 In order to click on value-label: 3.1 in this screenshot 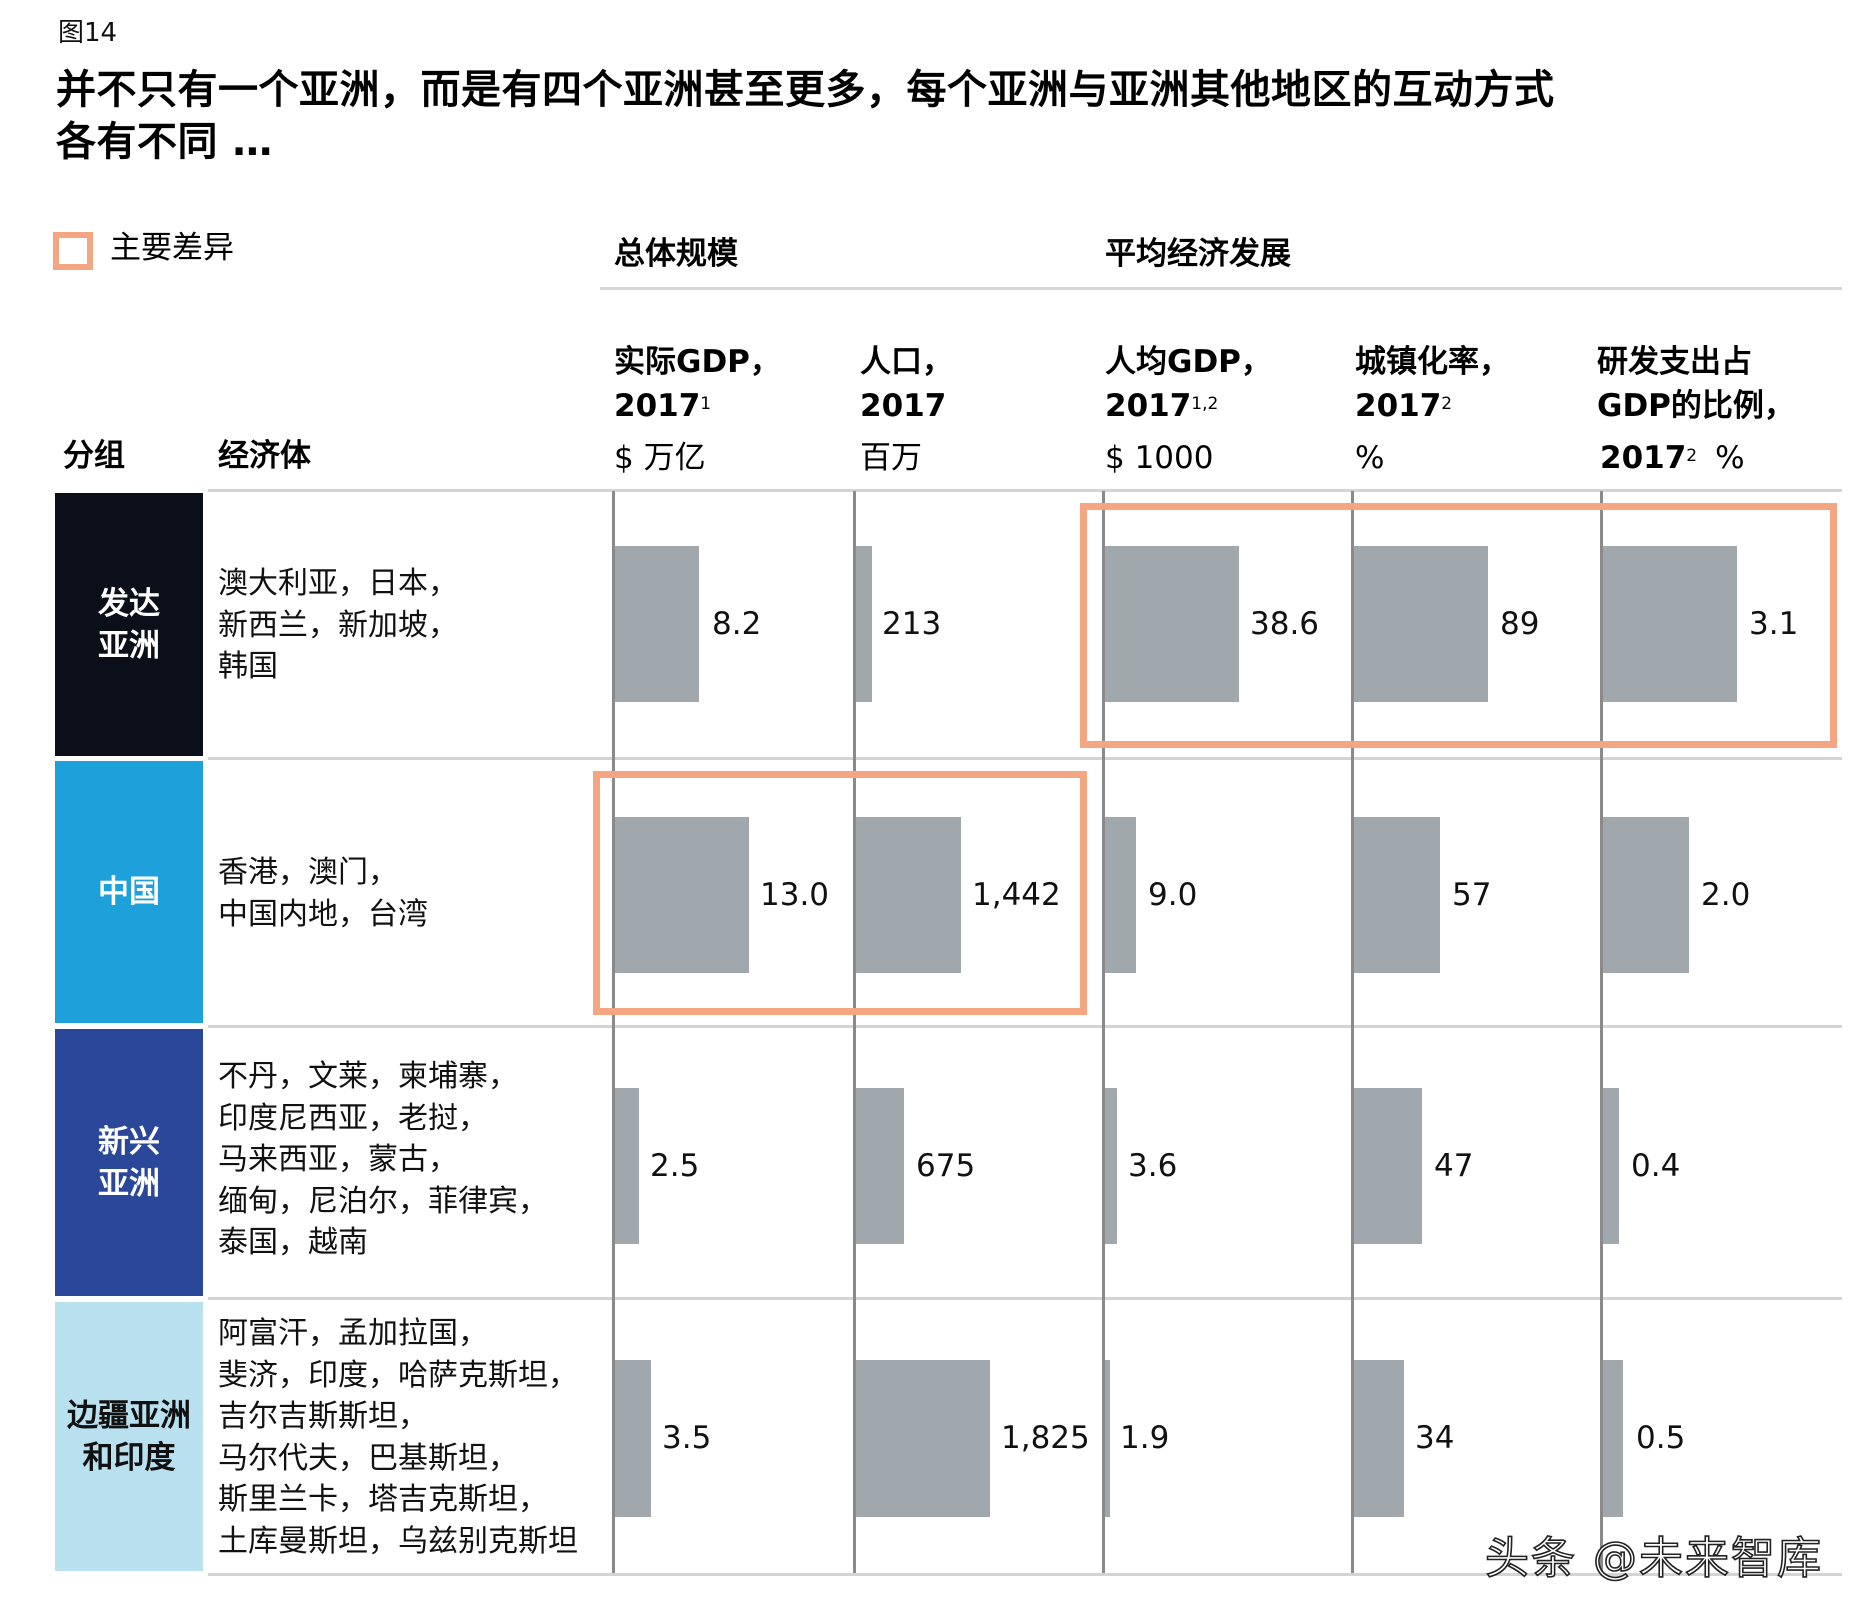, I will do `click(1774, 624)`.